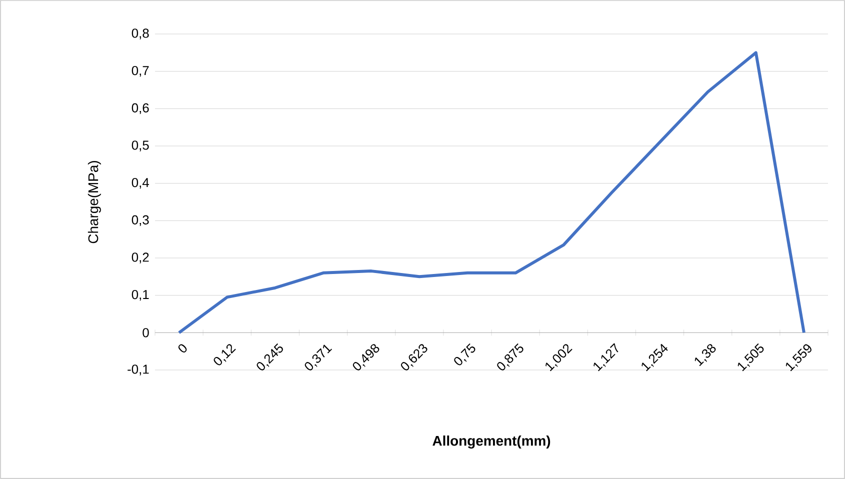 Image resolution: width=845 pixels, height=479 pixels. Describe the element at coordinates (465, 354) in the screenshot. I see `x-tick-label: 0,75` at that location.